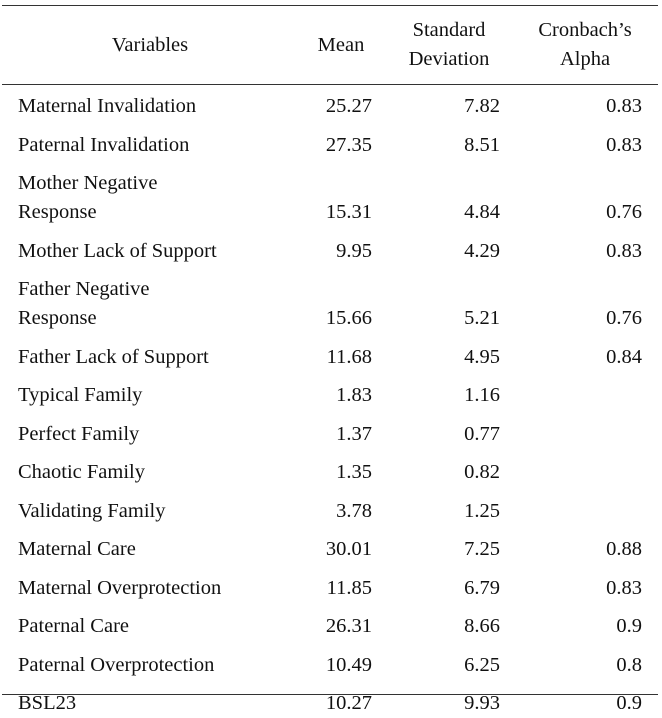 Image resolution: width=662 pixels, height=718 pixels. What do you see at coordinates (163, 395) in the screenshot?
I see `row-variable-label: Typical Family` at bounding box center [163, 395].